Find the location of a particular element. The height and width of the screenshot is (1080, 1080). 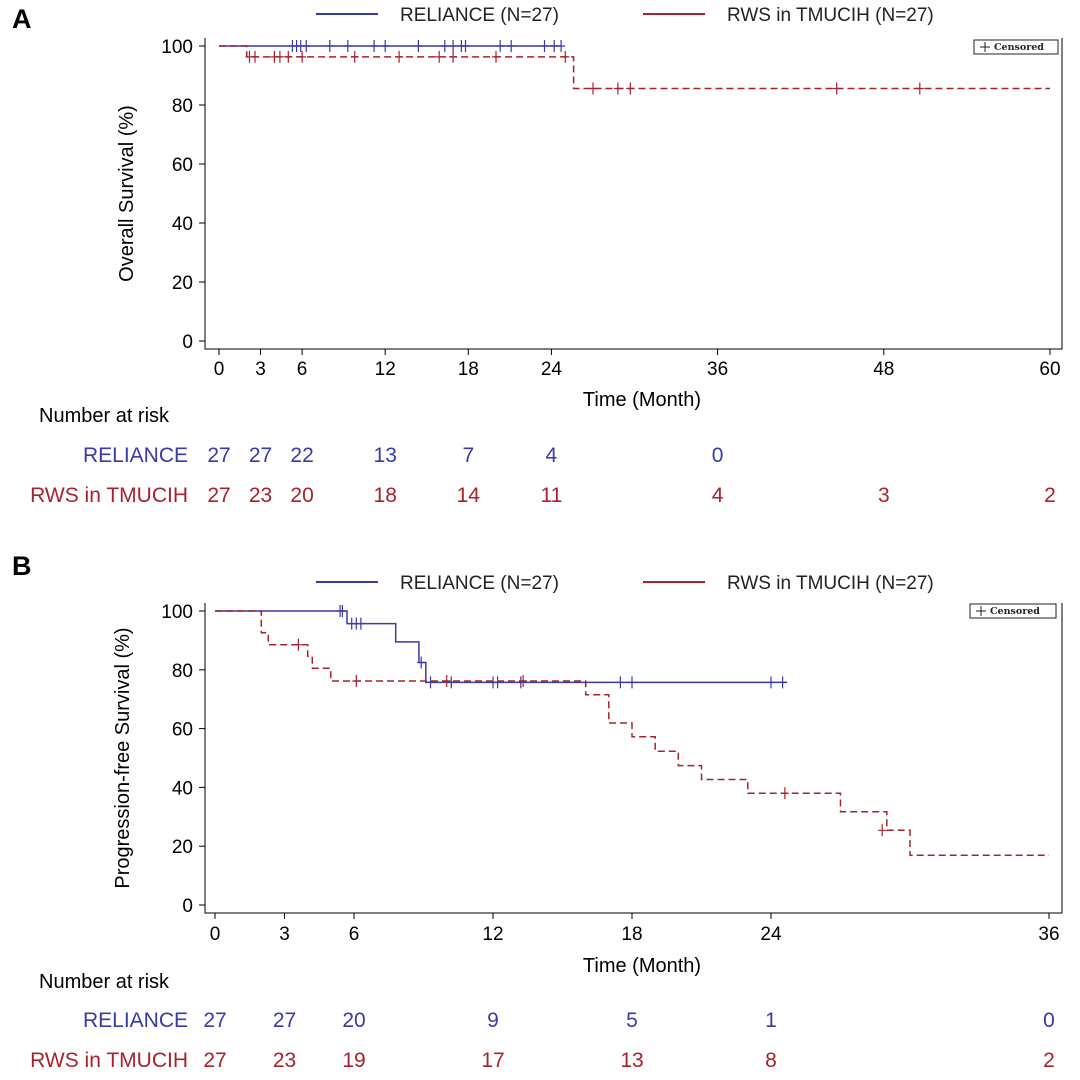

risk-count-reliance: 20 is located at coordinates (353, 1020).